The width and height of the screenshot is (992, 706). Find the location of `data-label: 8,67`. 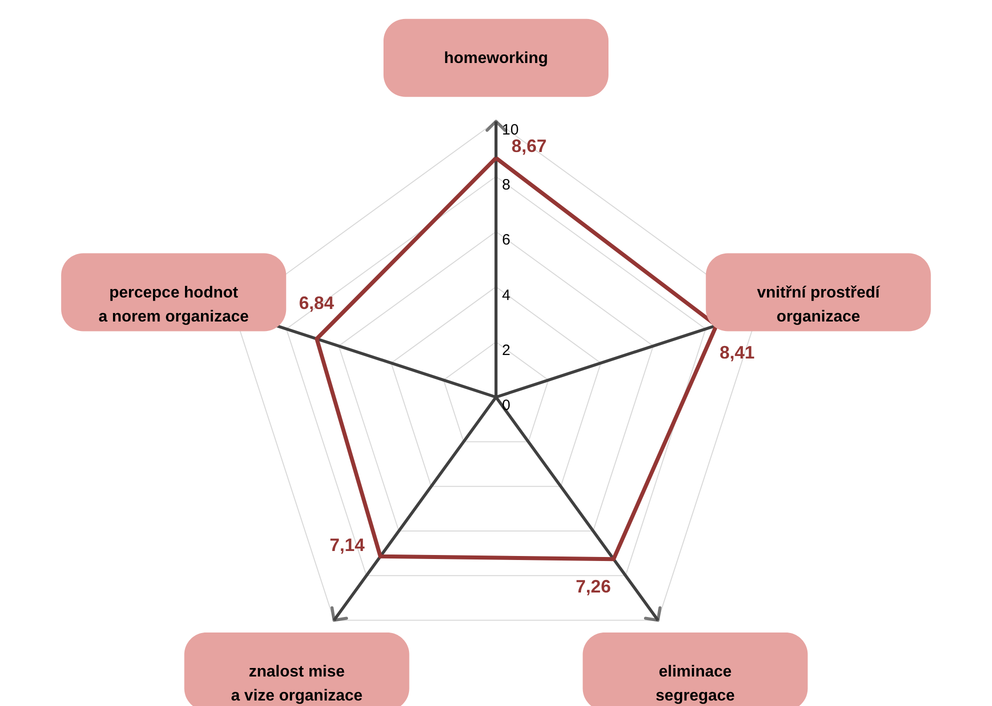

data-label: 8,67 is located at coordinates (529, 146).